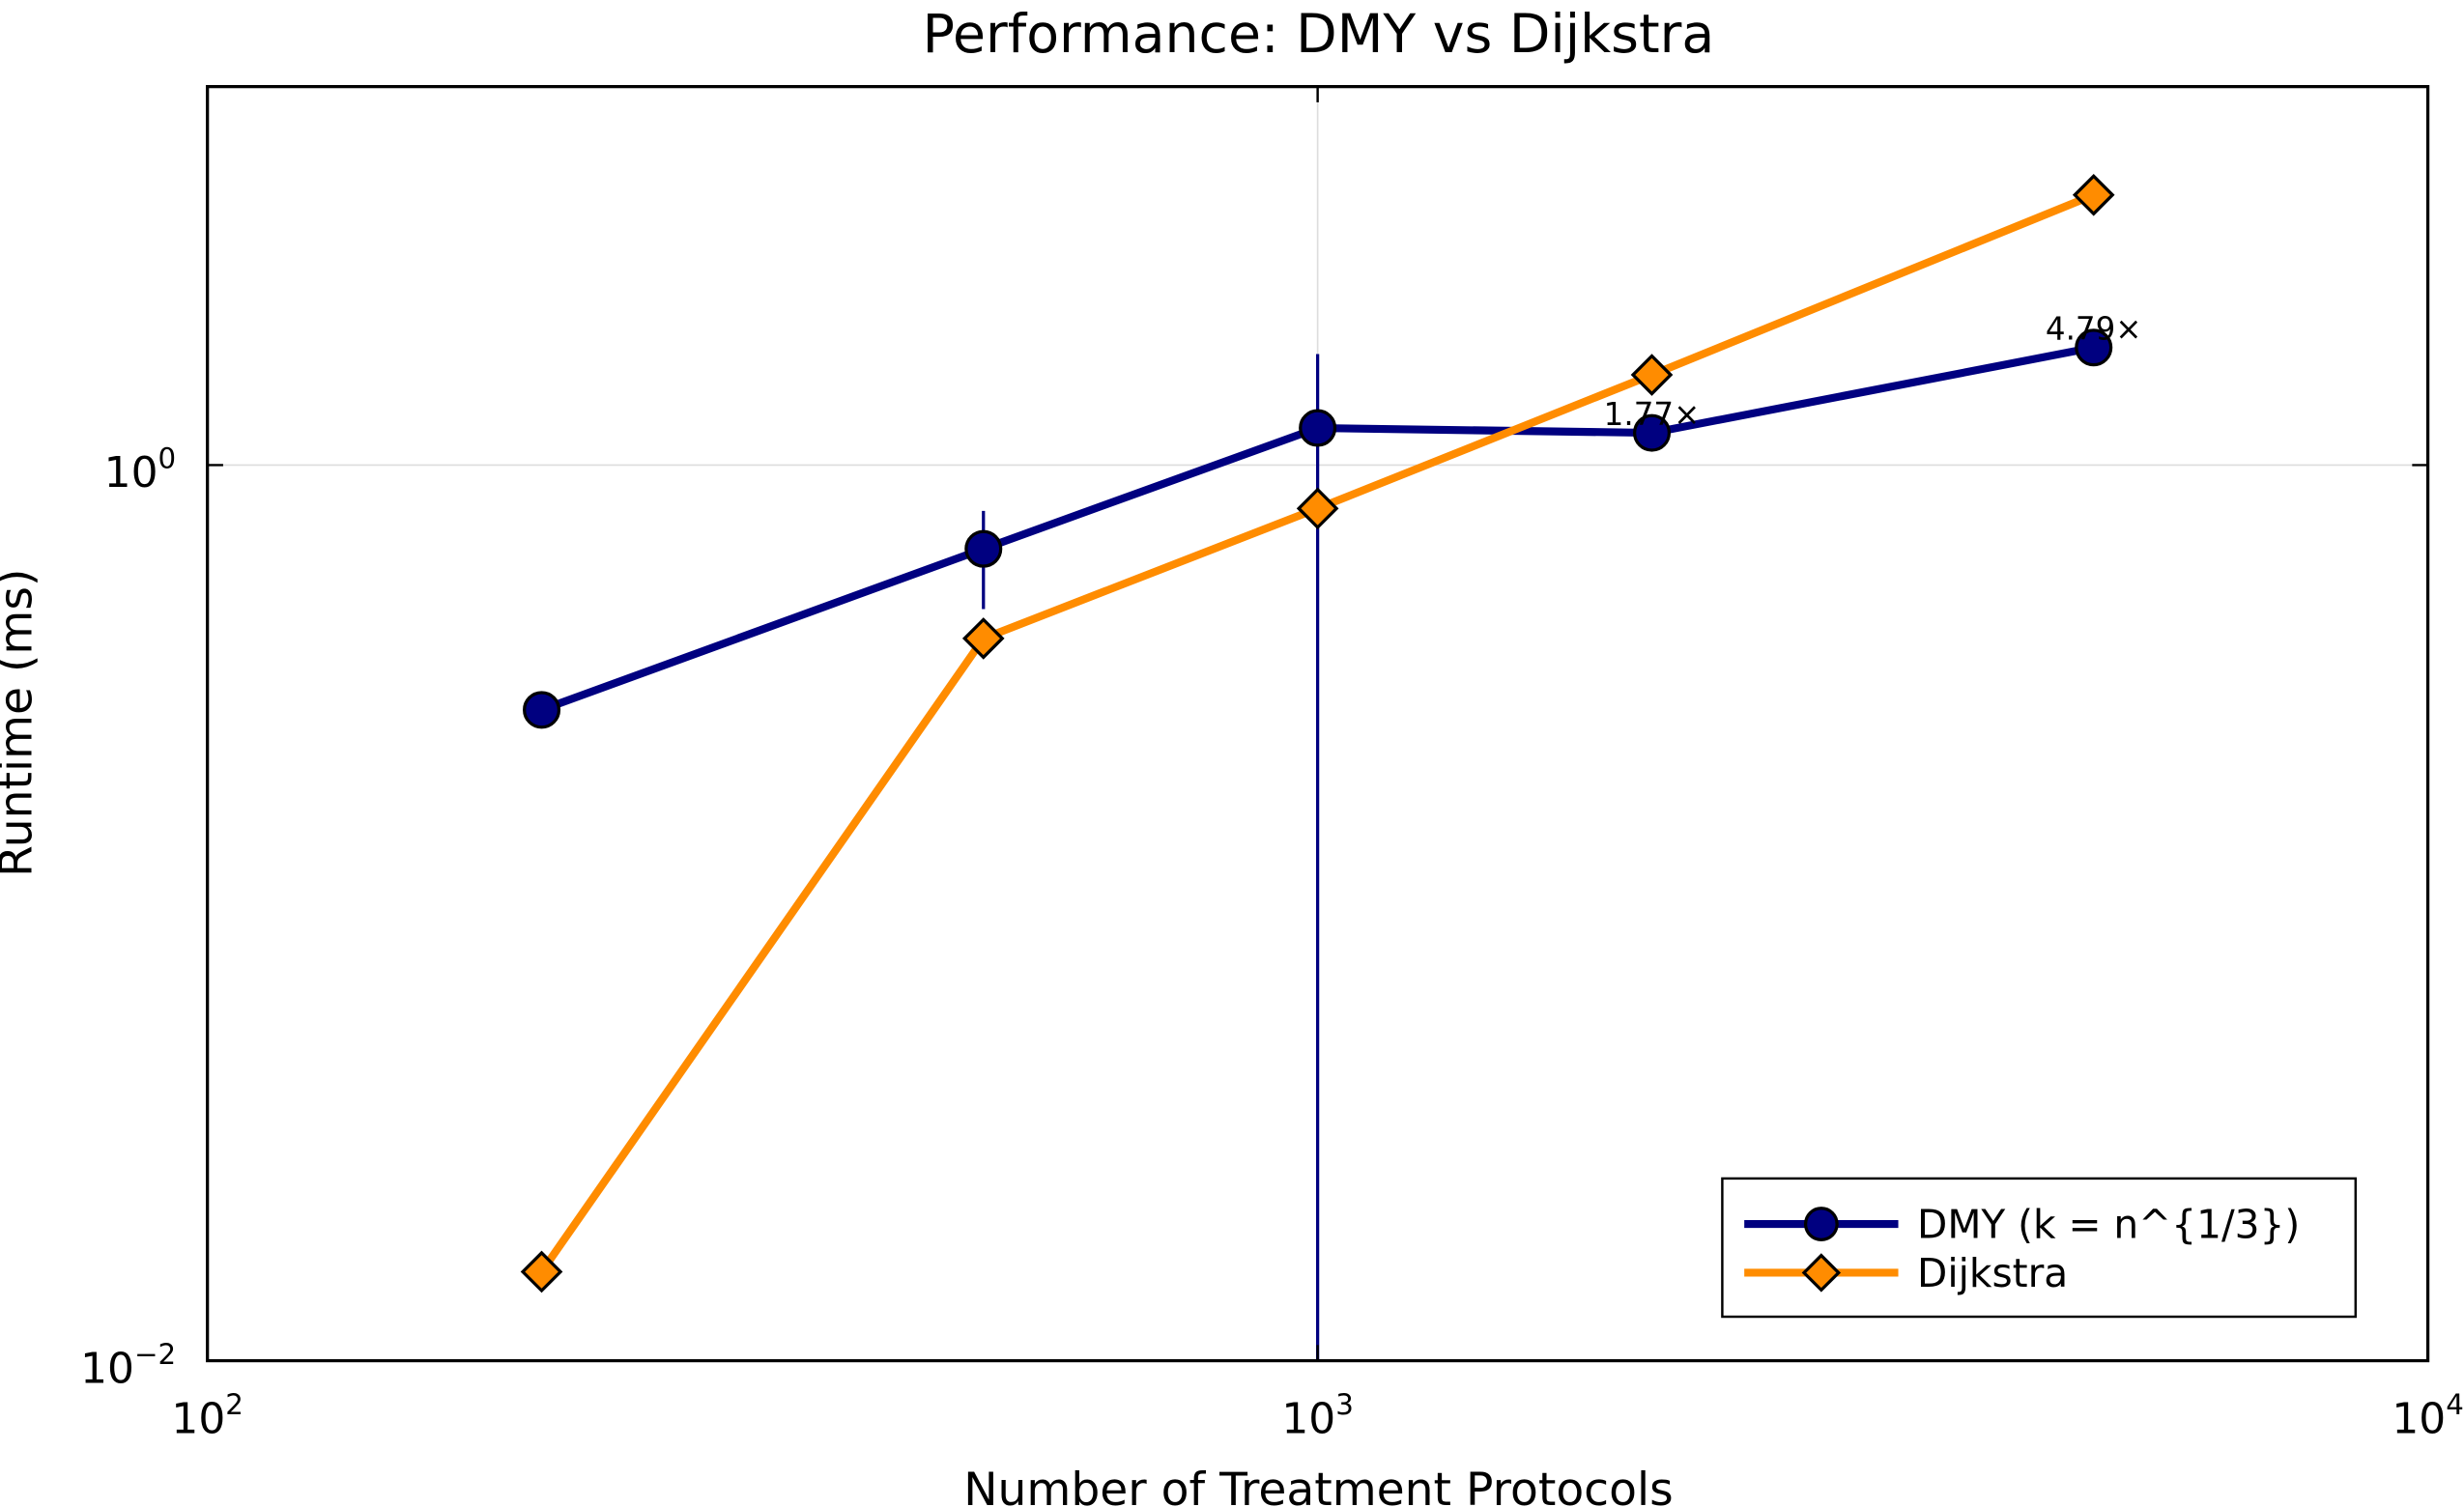 This screenshot has width=2464, height=1507. What do you see at coordinates (1319, 35) in the screenshot?
I see `chart-title: Performance: DMY vs Dijkstra` at bounding box center [1319, 35].